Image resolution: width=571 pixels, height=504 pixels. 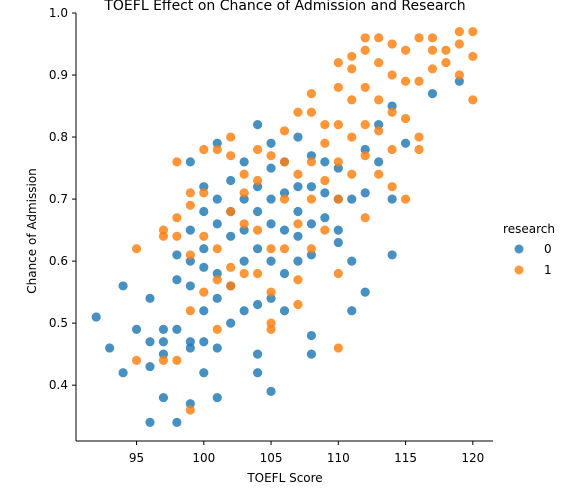 I want to click on x-tick-label: 120, so click(x=472, y=458).